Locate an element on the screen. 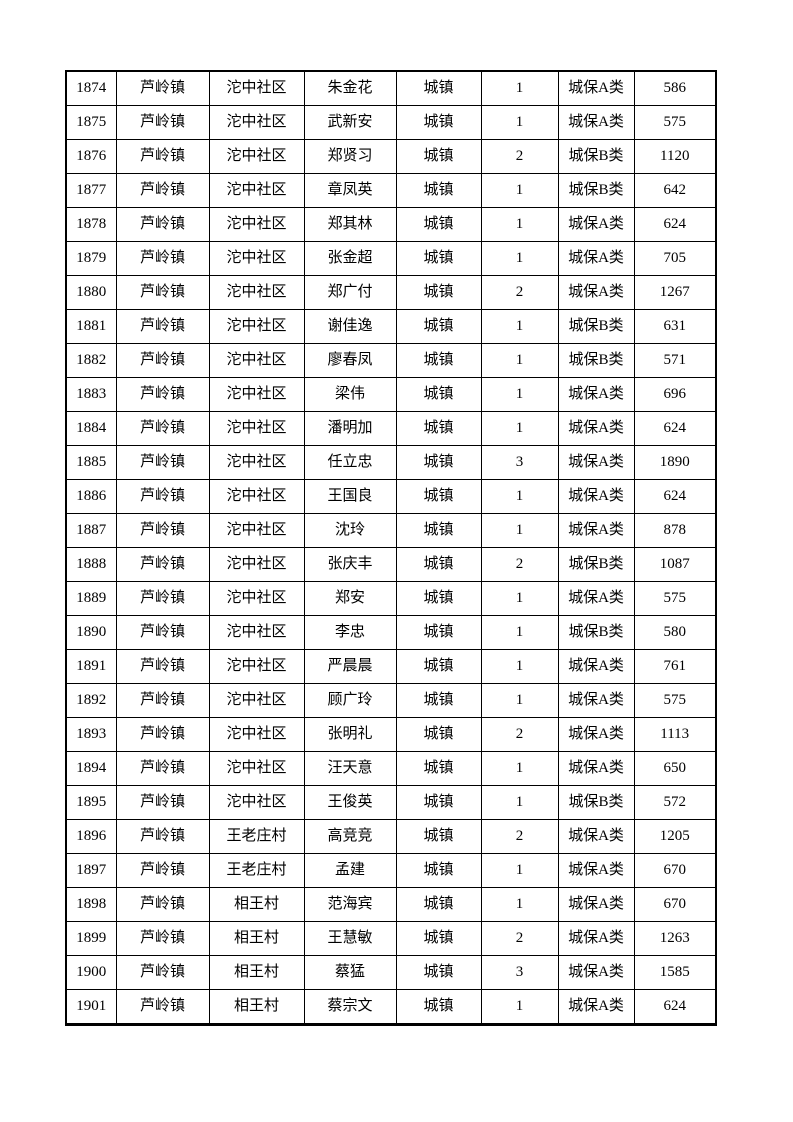 The image size is (793, 1122). cell-name: 朱金花 is located at coordinates (350, 88).